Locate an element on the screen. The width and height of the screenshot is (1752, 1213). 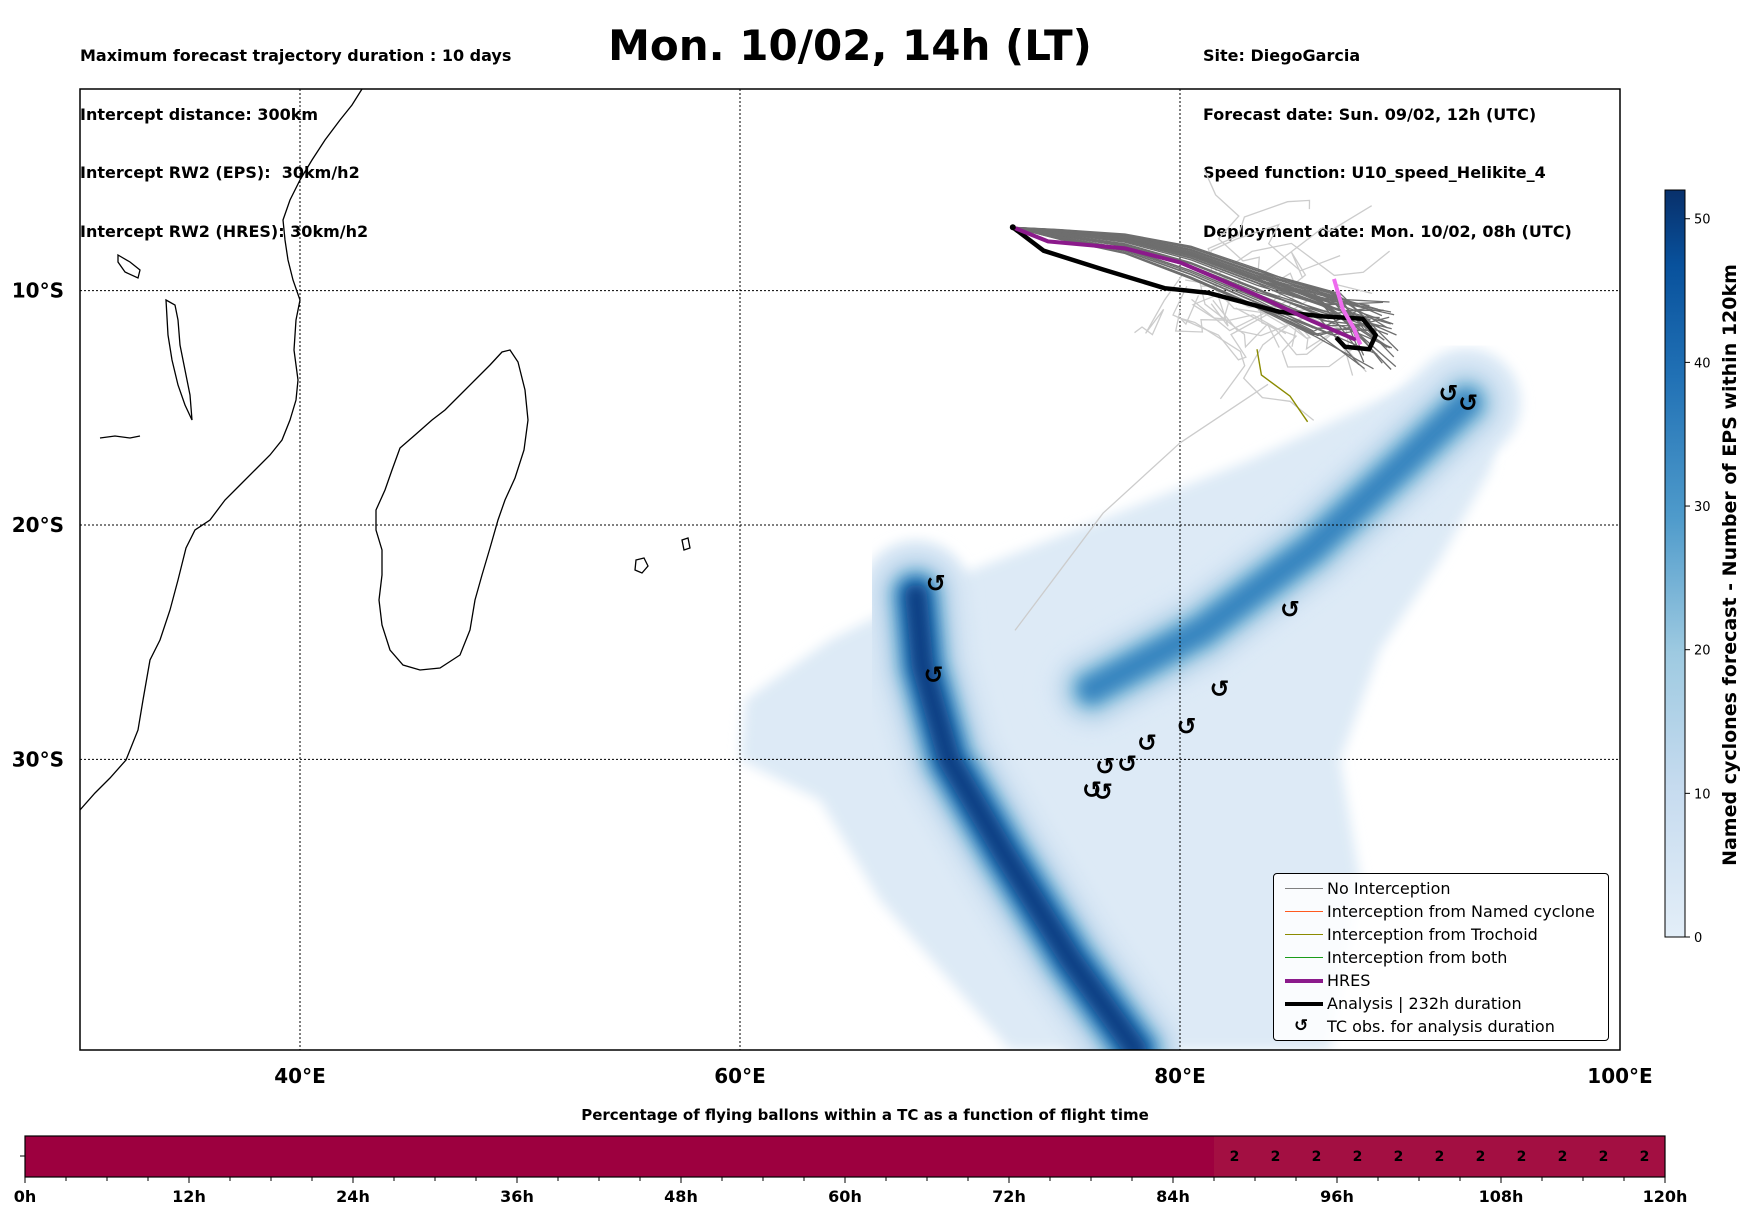
colorbar is located at coordinates (1675, 563).